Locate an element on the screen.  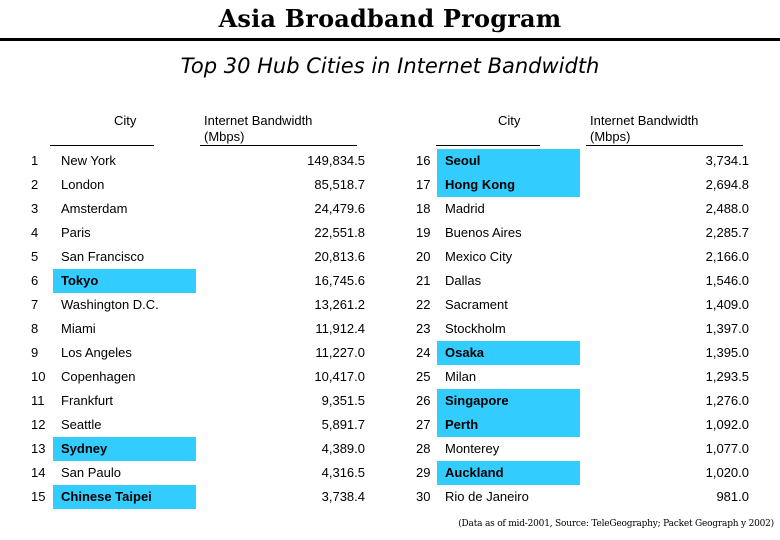
bandwidth-cell: 149,834.5 is located at coordinates (336, 160).